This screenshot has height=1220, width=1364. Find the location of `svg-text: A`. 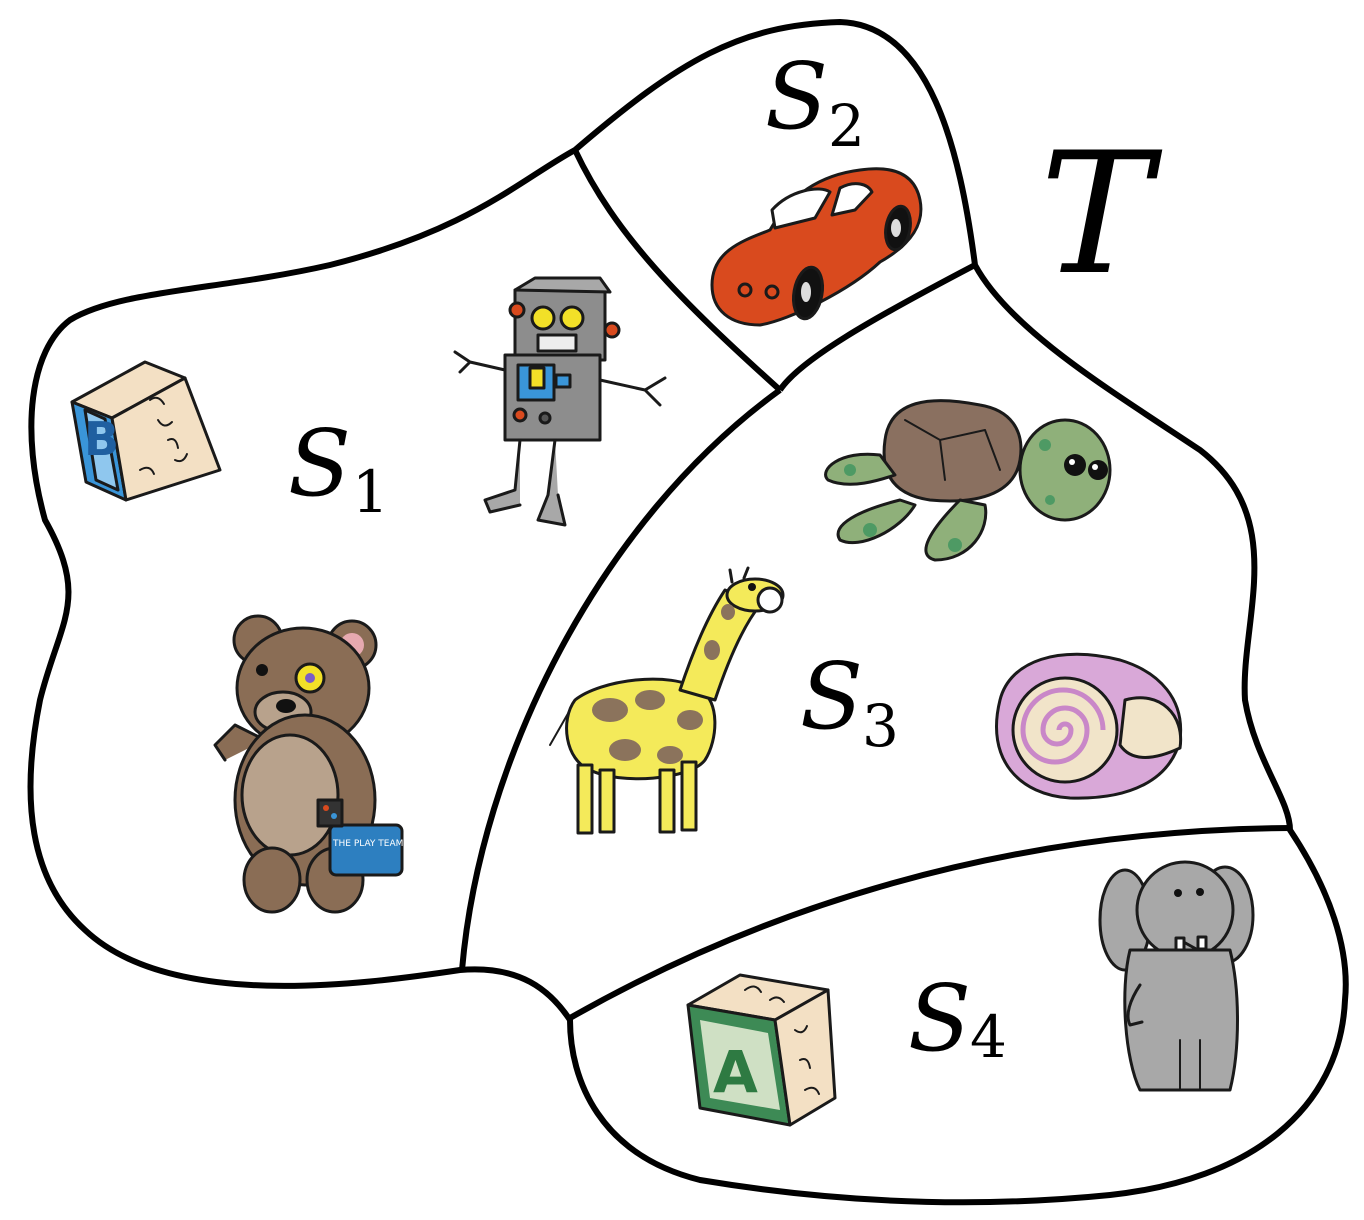

svg-text: A is located at coordinates (735, 1072).